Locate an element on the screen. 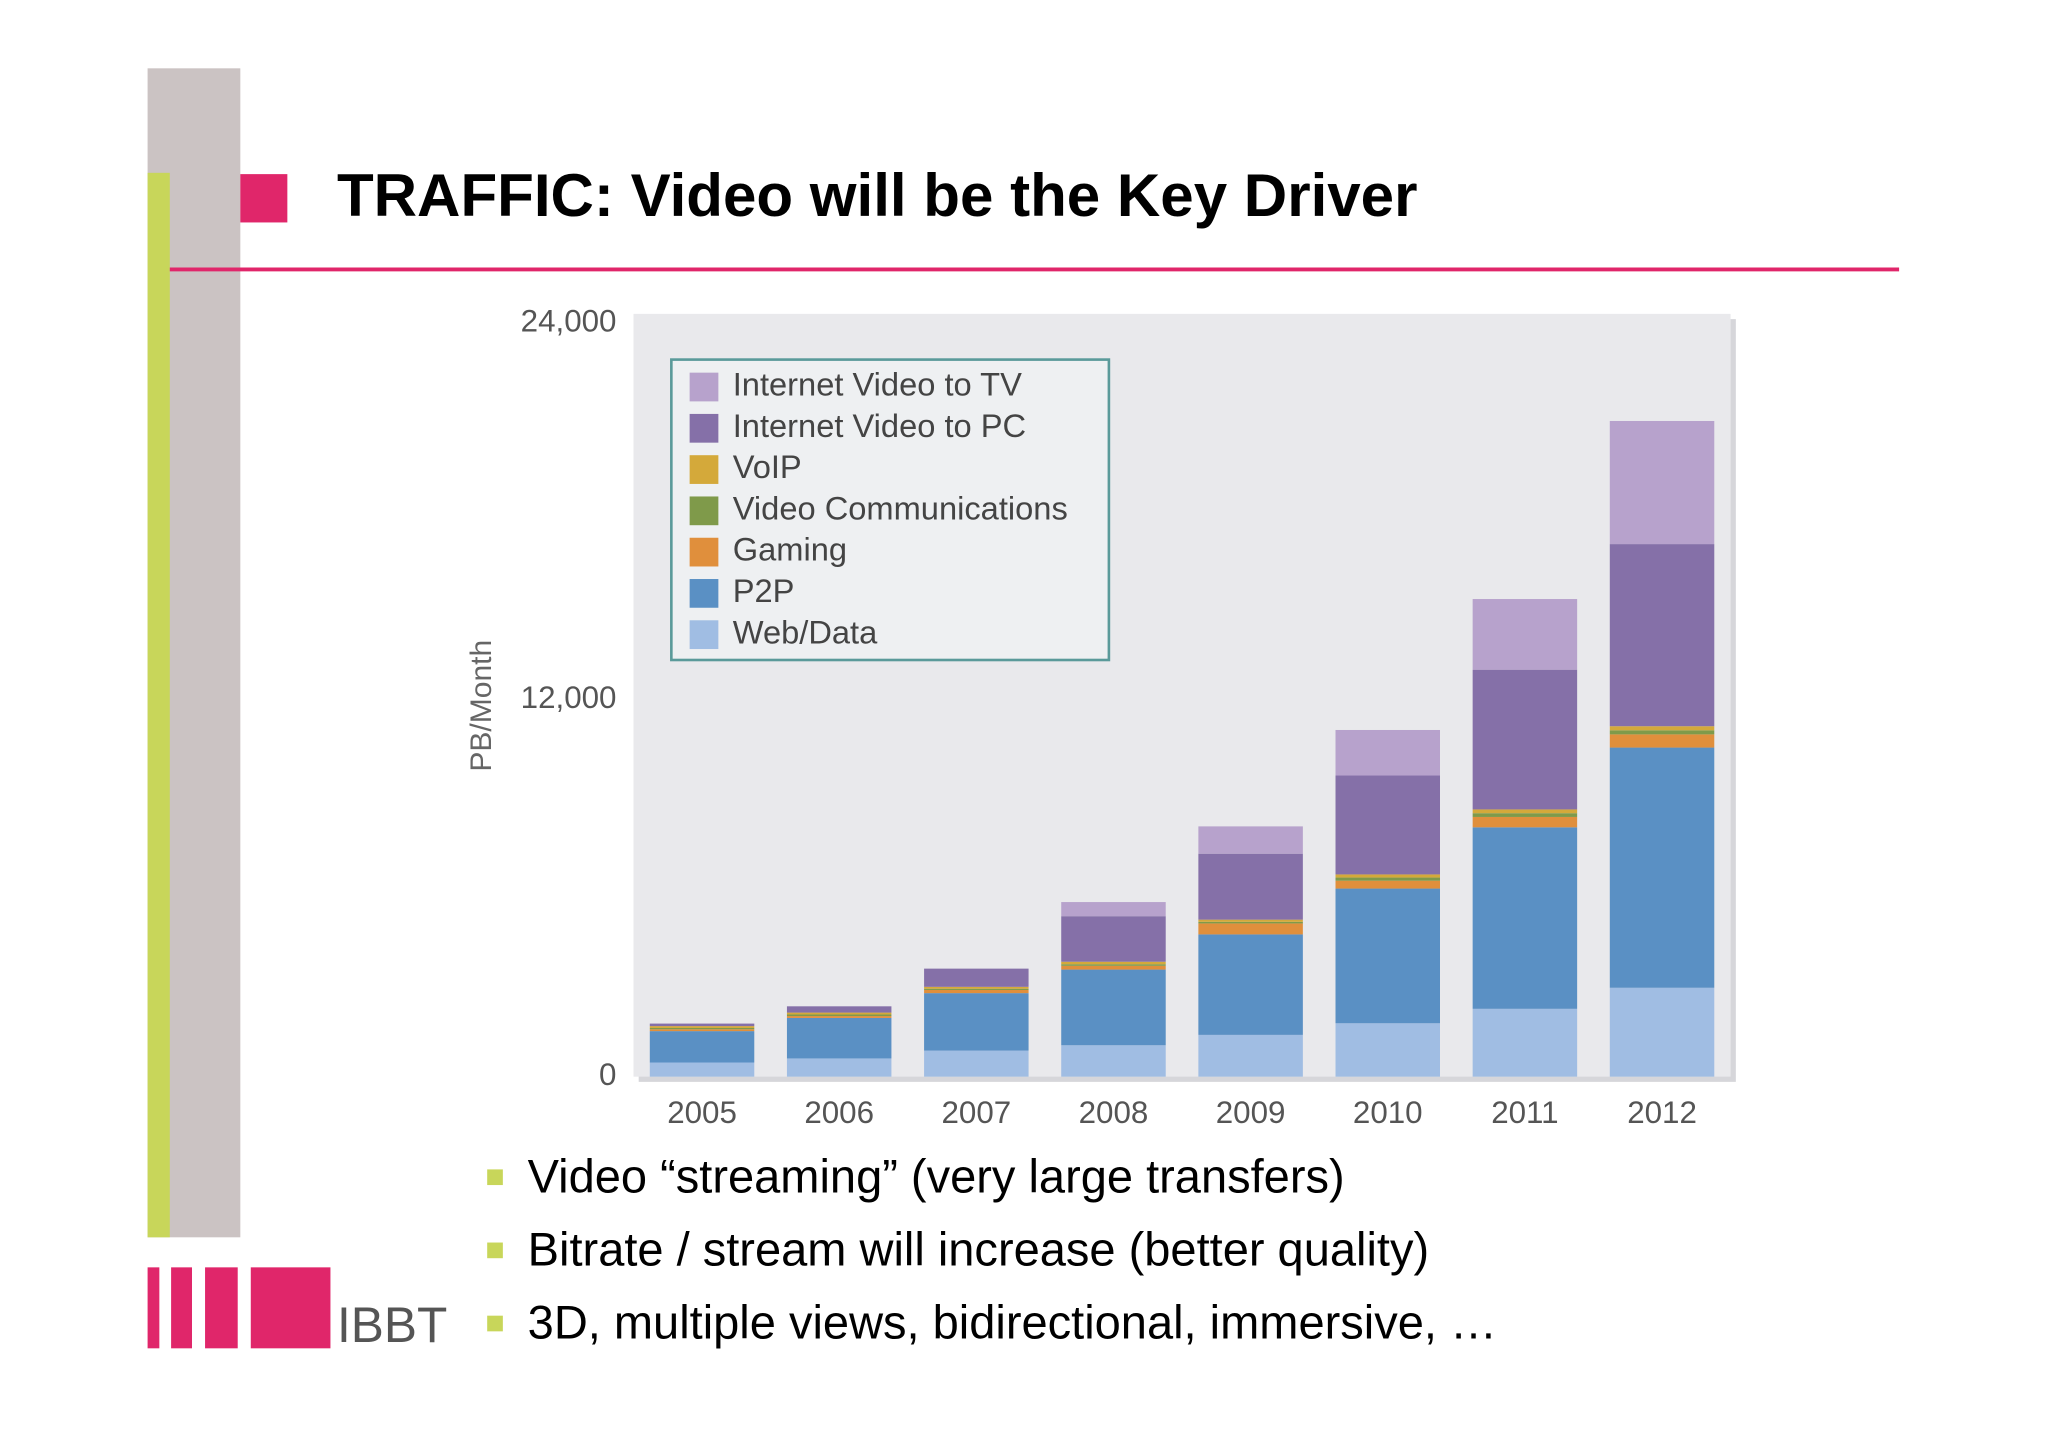 Image resolution: width=2048 pixels, height=1448 pixels. x-tick-label: 2009 is located at coordinates (1251, 1112).